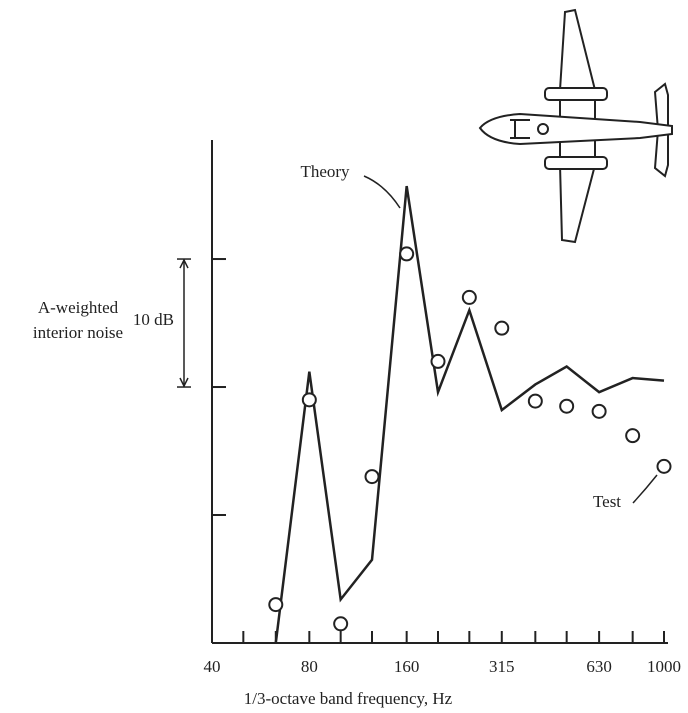 Image resolution: width=688 pixels, height=713 pixels. Describe the element at coordinates (575, 126) in the screenshot. I see `airplane-illustration` at that location.